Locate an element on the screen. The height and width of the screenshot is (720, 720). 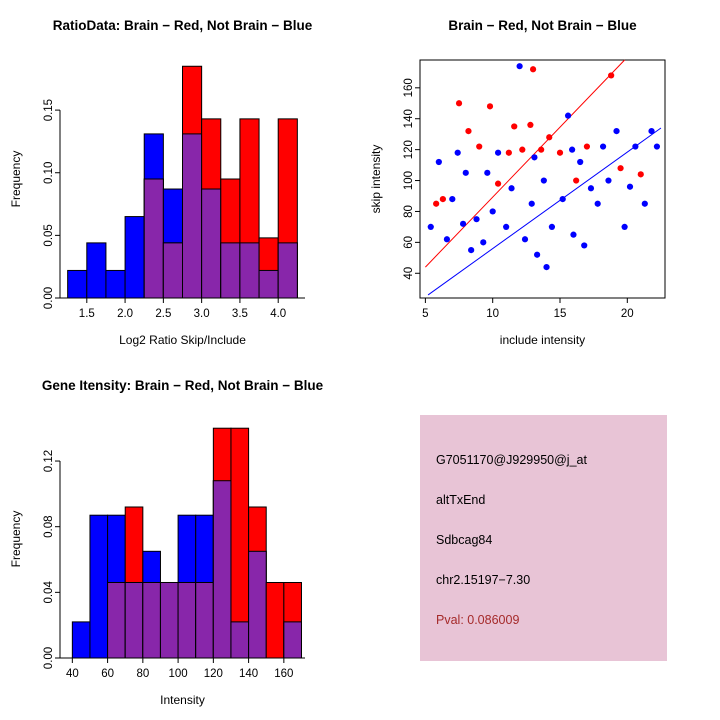
svg-text: 5 is located at coordinates (425, 314).